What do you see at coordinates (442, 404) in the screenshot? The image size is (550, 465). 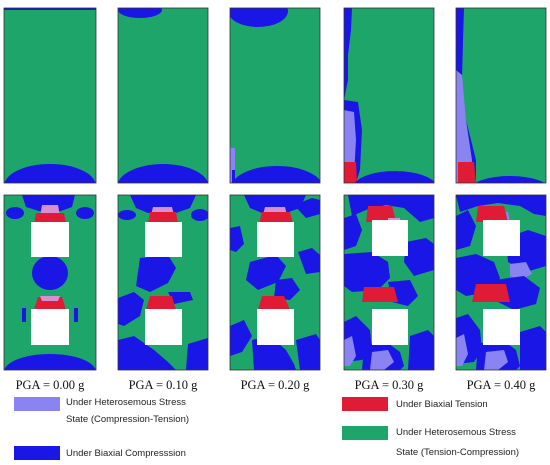 I see `legend-label-biaxial-tension: Under Biaxial Tension` at bounding box center [442, 404].